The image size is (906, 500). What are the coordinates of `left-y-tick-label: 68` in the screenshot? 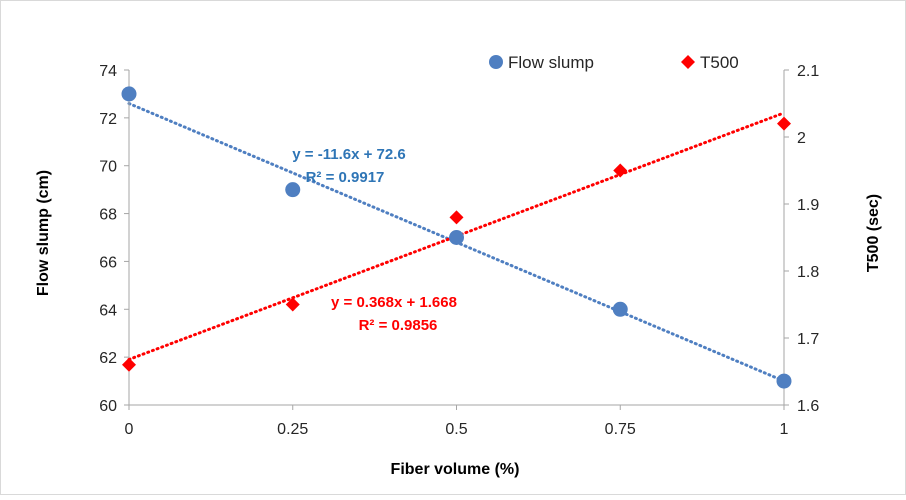 It's located at (108, 215).